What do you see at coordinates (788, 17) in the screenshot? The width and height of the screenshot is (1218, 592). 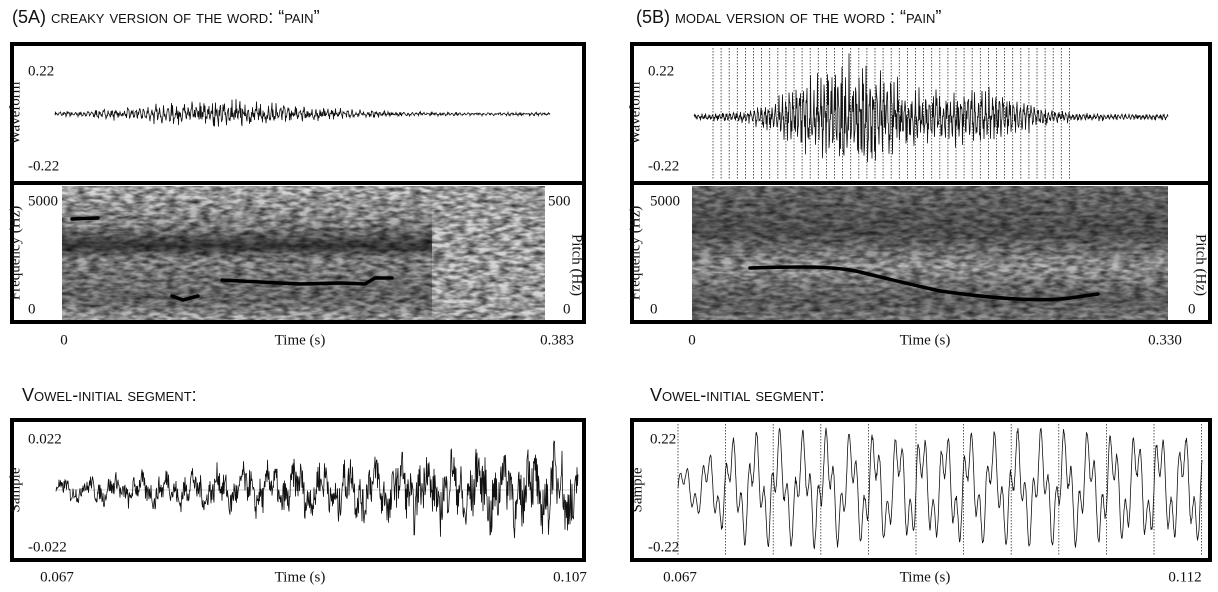 I see `panel-title: (5B) modal version of the word : “pain”` at bounding box center [788, 17].